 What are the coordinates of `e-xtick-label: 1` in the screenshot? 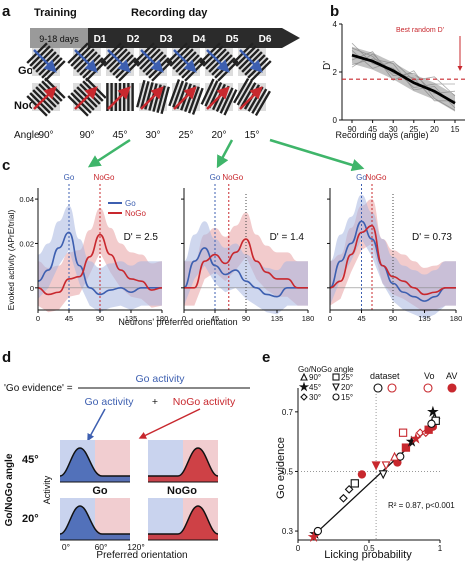 It's located at (440, 548).